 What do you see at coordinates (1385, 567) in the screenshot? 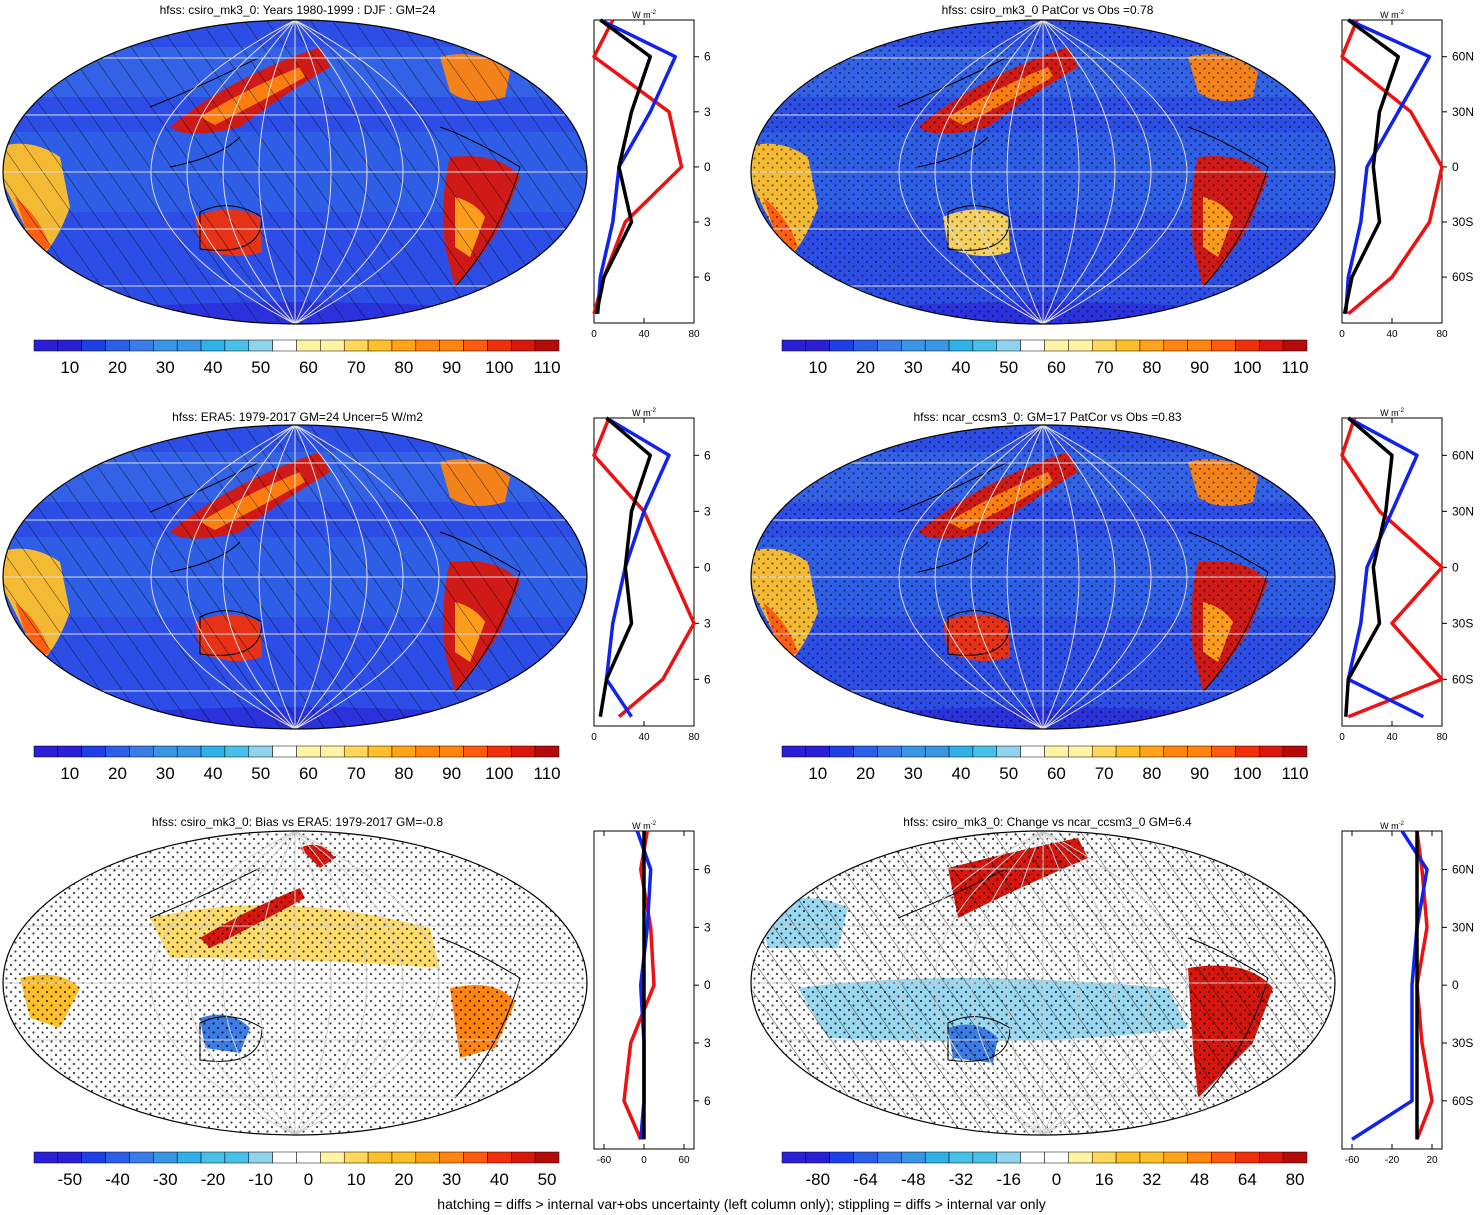
I see `profile-series-blue` at bounding box center [1385, 567].